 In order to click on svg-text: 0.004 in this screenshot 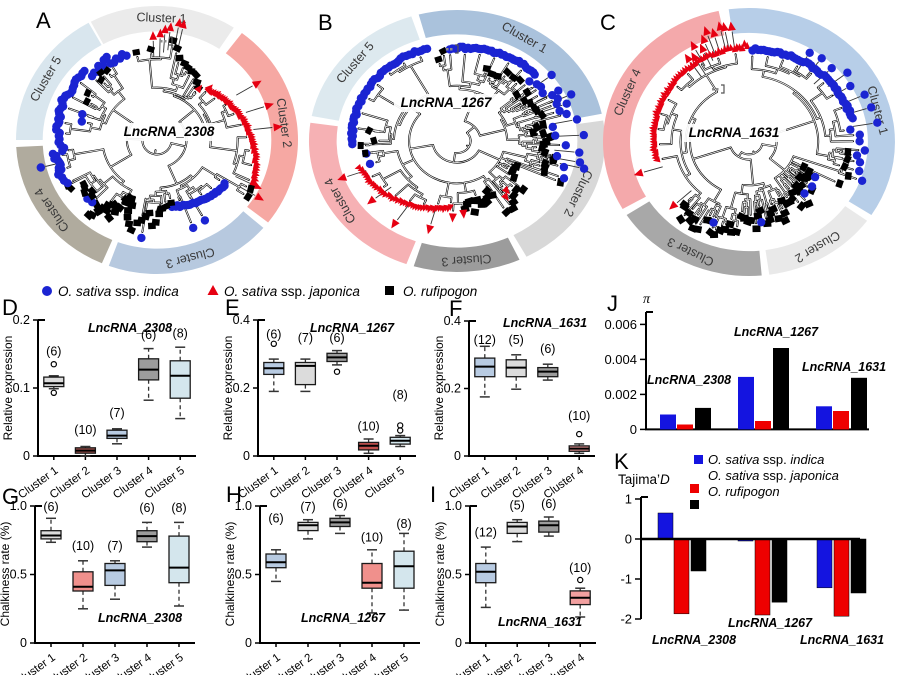, I will do `click(620, 359)`.